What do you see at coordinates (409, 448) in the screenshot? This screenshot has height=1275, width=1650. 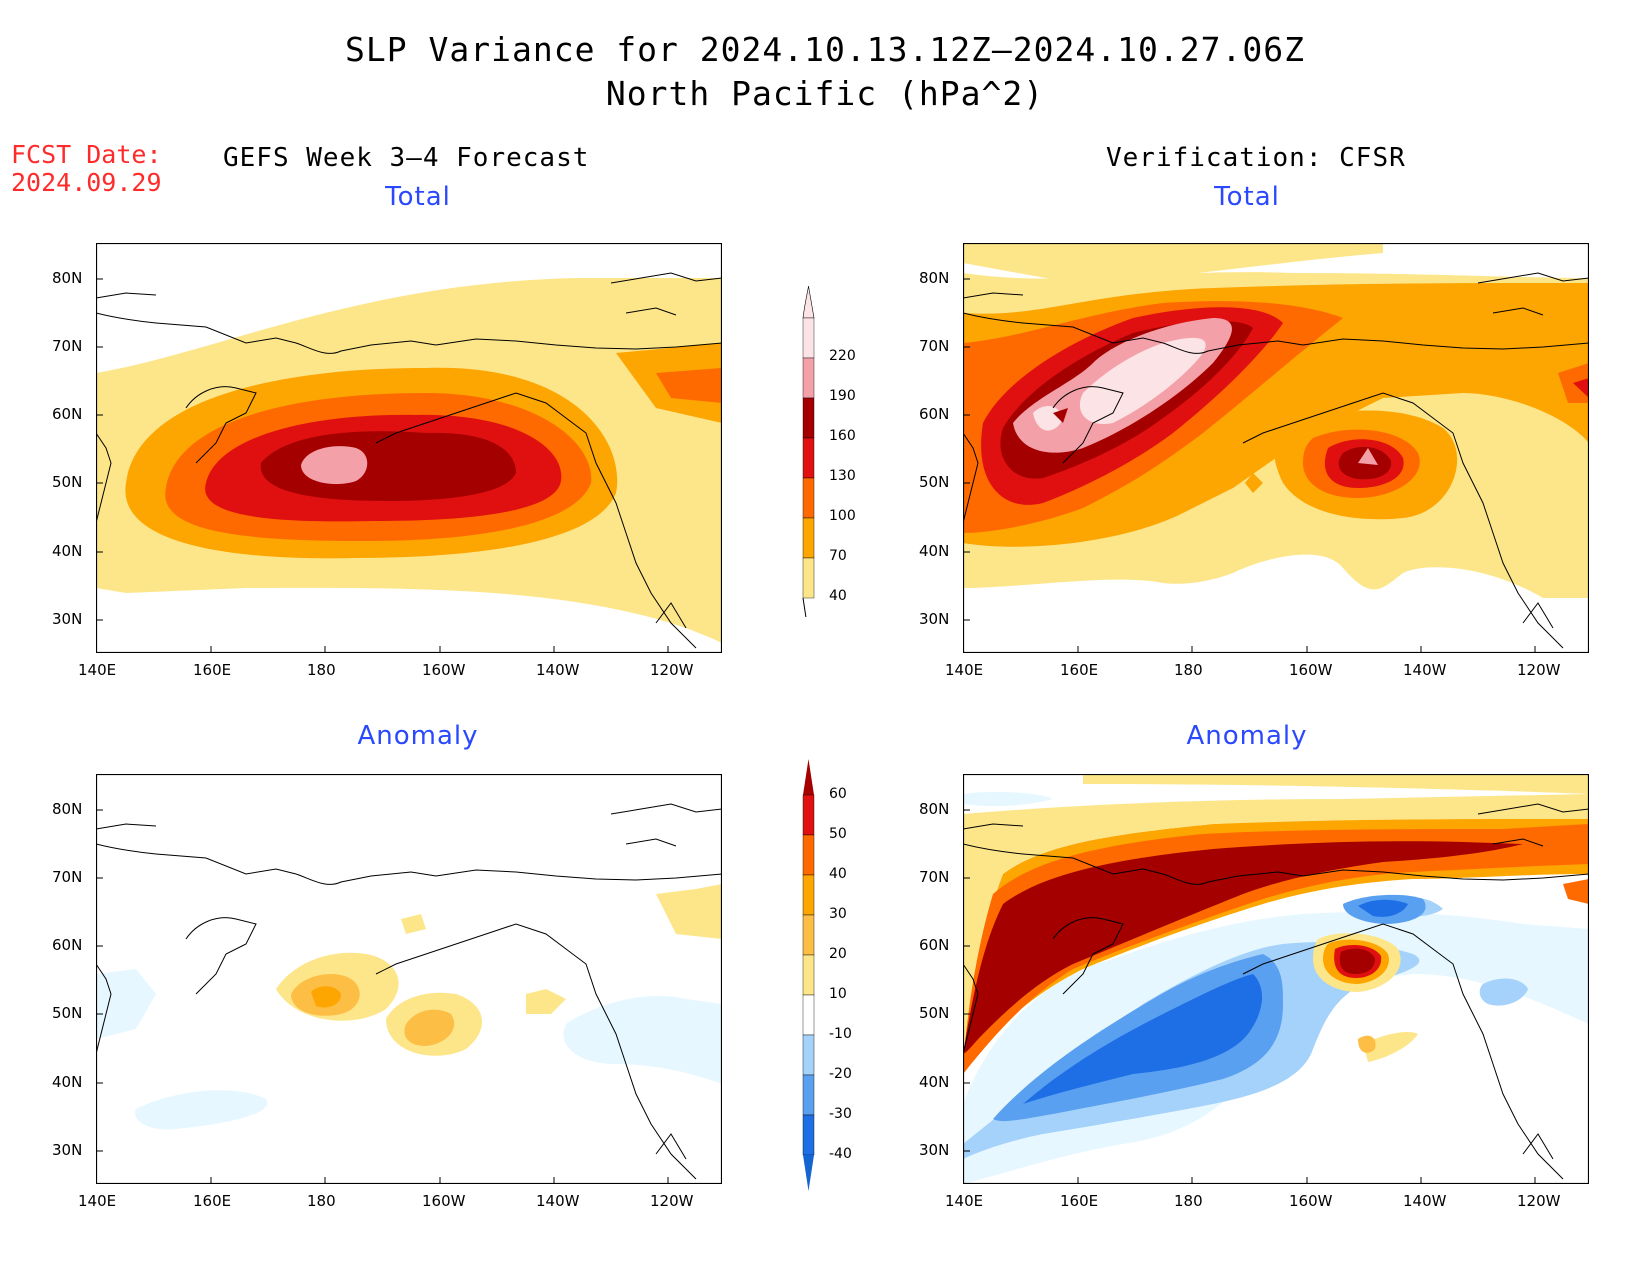 I see `fcst-total-map` at bounding box center [409, 448].